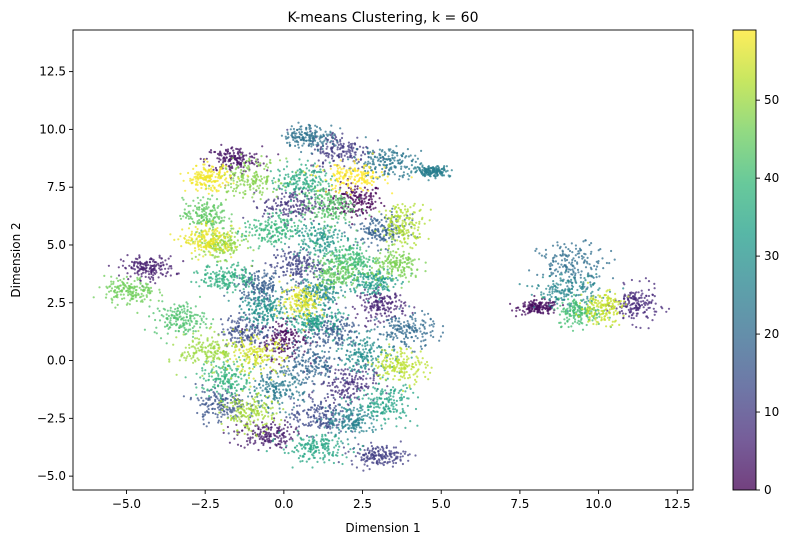  Describe the element at coordinates (283, 504) in the screenshot. I see `x-tick-label: 0.0` at that location.